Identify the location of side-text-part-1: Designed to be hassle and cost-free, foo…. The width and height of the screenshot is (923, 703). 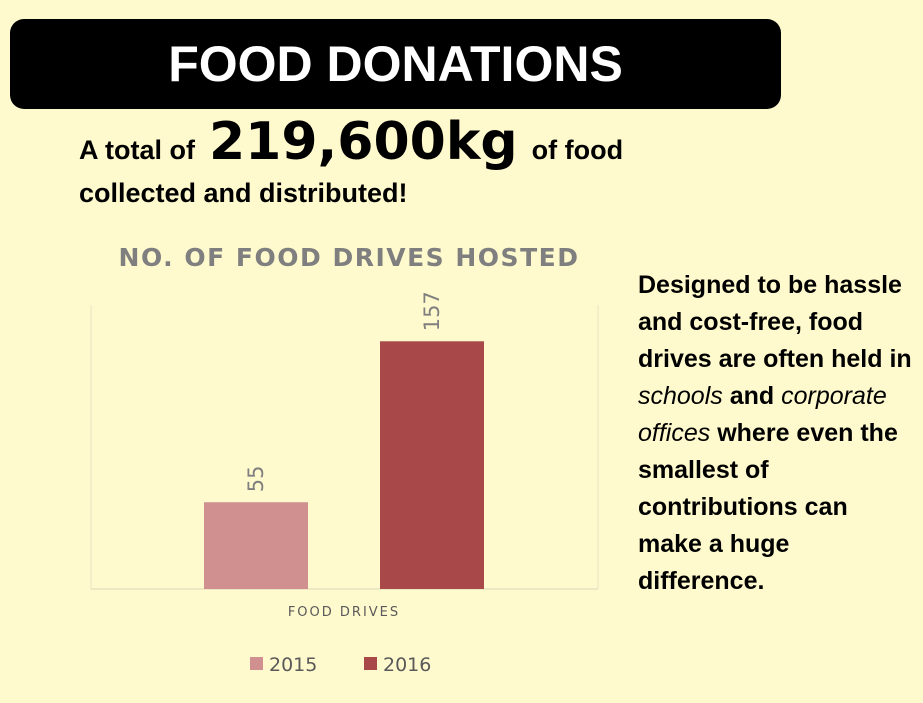
(775, 322).